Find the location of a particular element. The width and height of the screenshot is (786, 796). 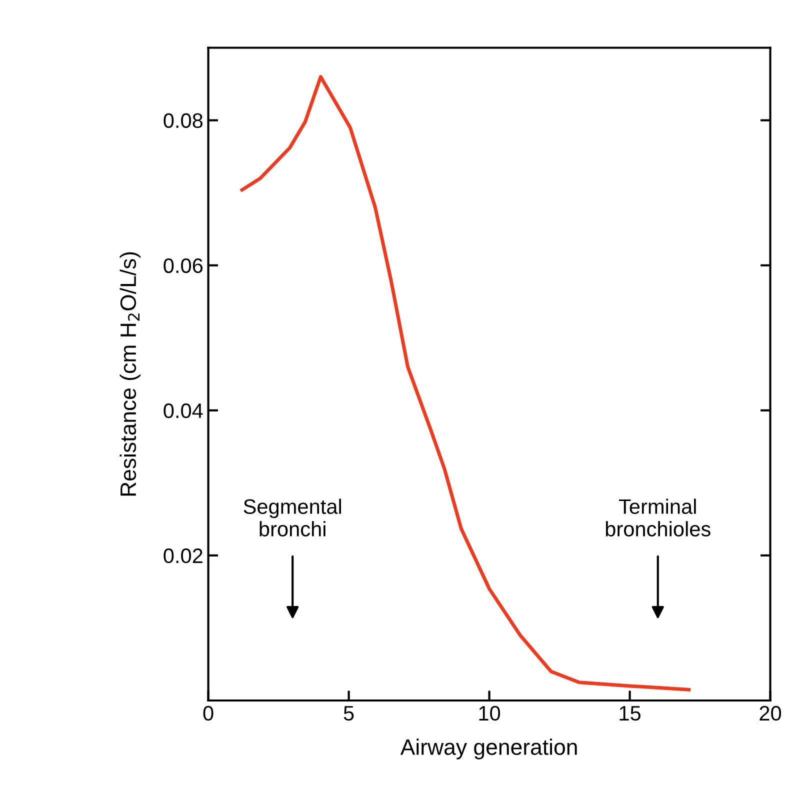

x-tick-label: 5 is located at coordinates (349, 713).